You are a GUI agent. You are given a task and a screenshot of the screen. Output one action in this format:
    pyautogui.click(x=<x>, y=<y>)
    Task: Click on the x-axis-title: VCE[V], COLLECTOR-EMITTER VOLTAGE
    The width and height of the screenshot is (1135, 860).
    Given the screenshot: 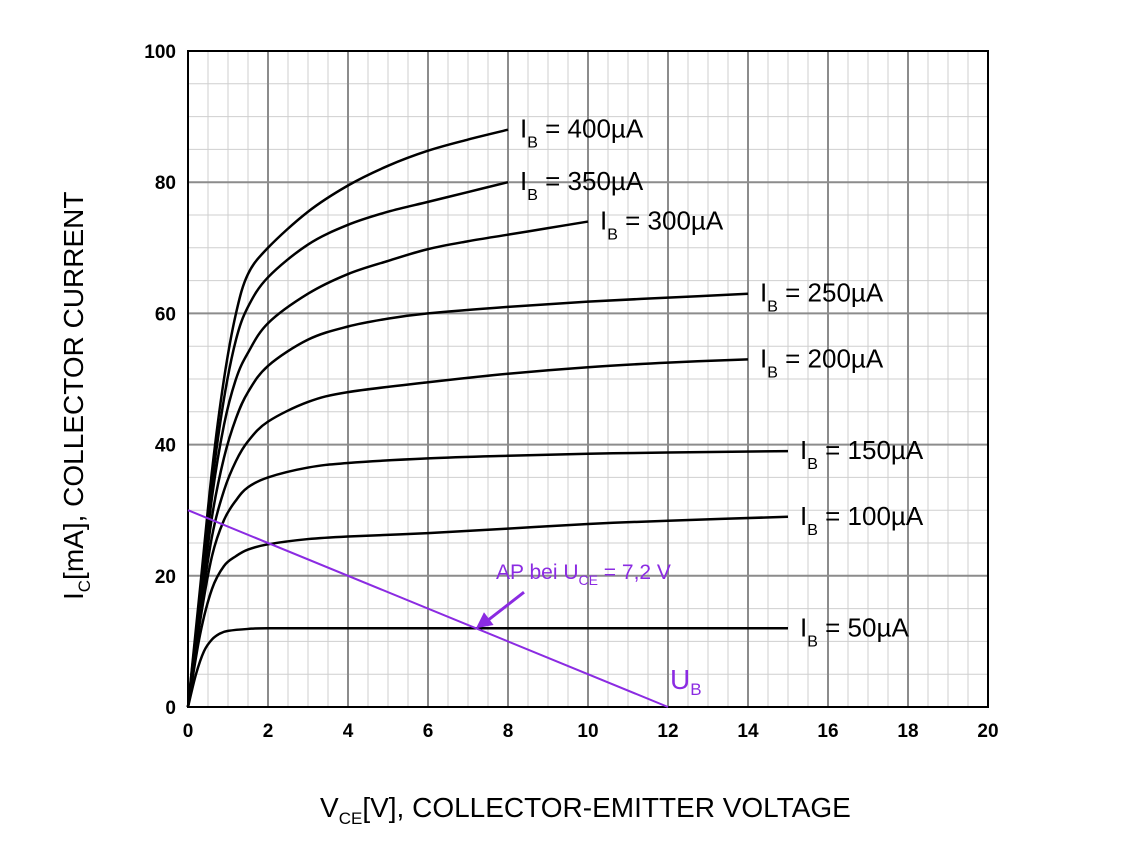 What is the action you would take?
    pyautogui.click(x=585, y=810)
    